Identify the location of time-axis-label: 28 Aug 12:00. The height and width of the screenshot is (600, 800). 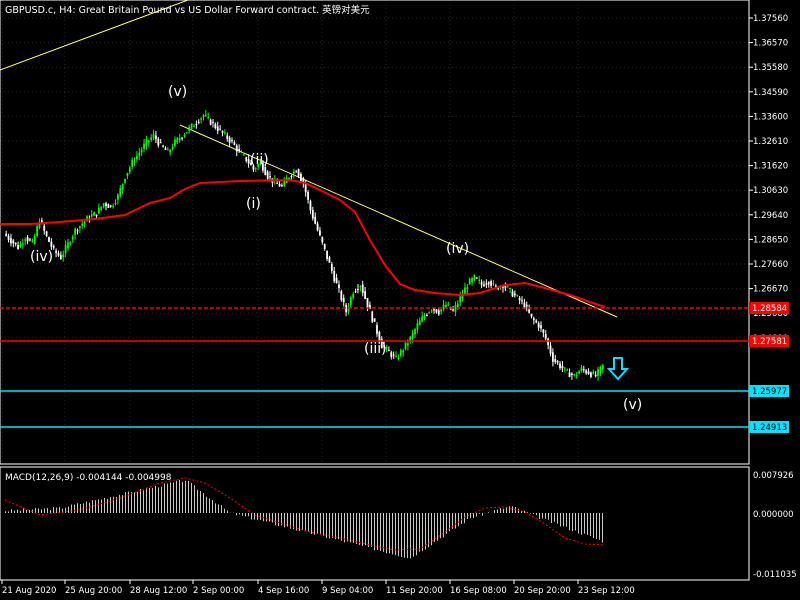
(158, 591).